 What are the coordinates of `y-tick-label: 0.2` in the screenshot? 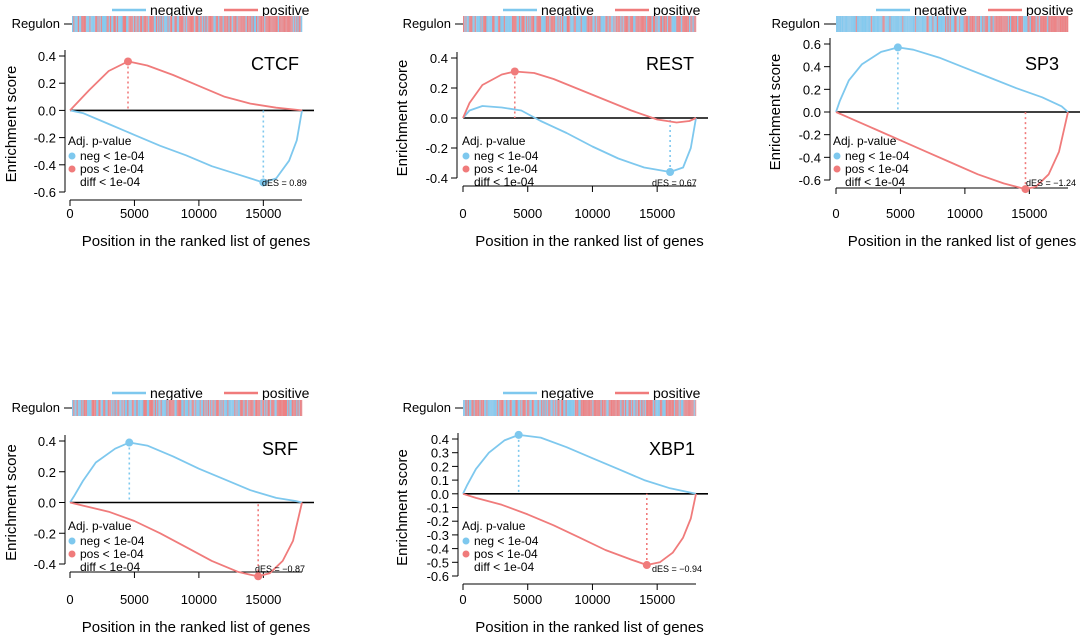 It's located at (812, 89).